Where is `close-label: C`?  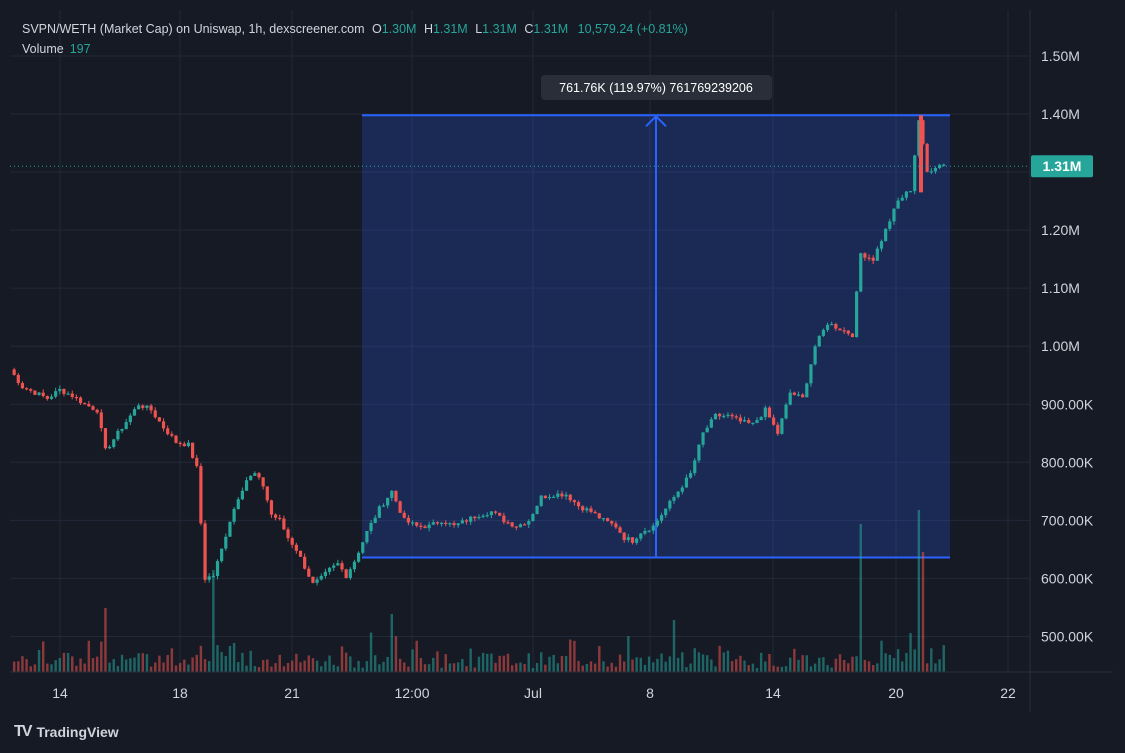
close-label: C is located at coordinates (529, 29).